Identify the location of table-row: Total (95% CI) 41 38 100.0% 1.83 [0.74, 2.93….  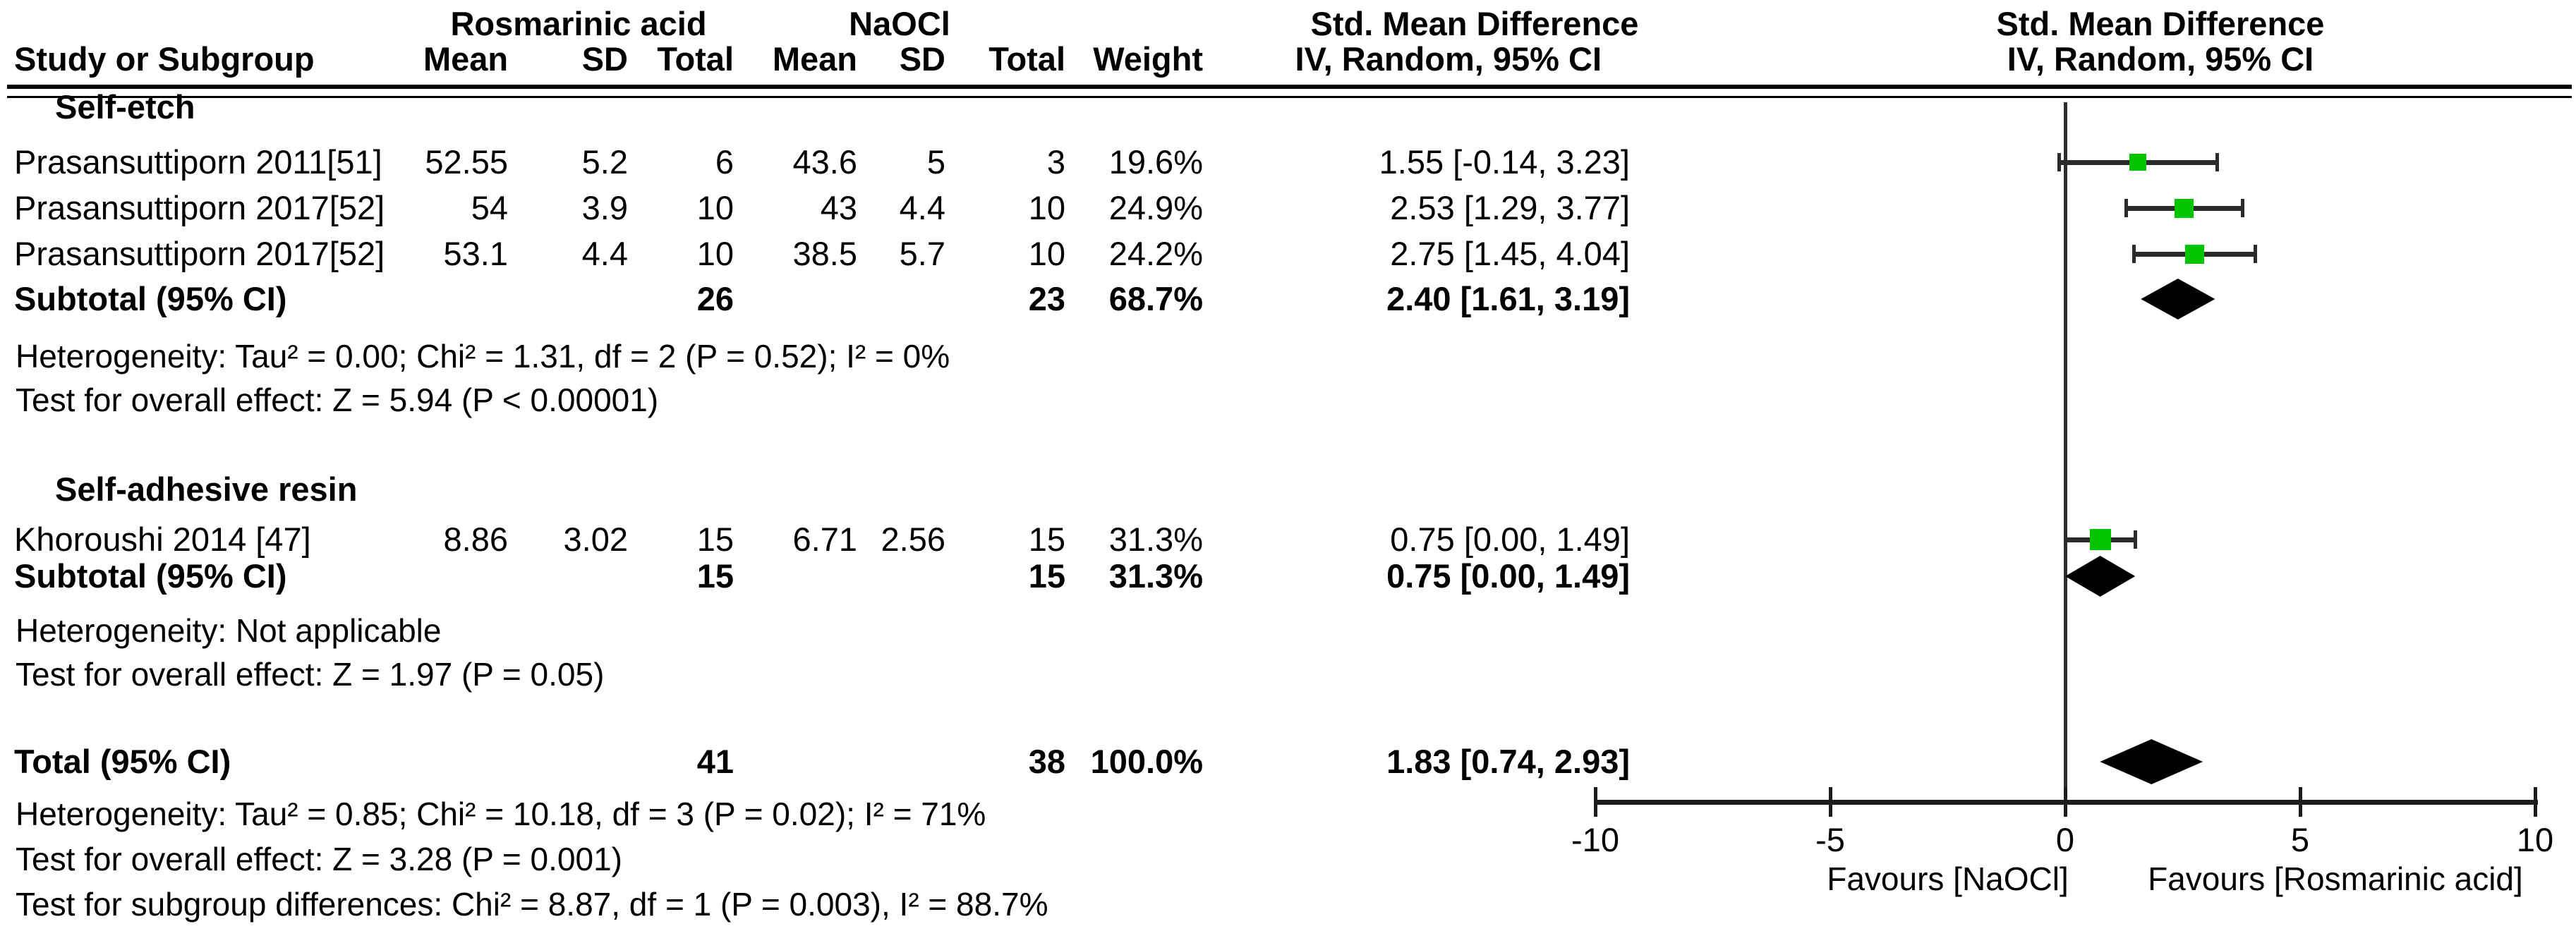
(829, 761).